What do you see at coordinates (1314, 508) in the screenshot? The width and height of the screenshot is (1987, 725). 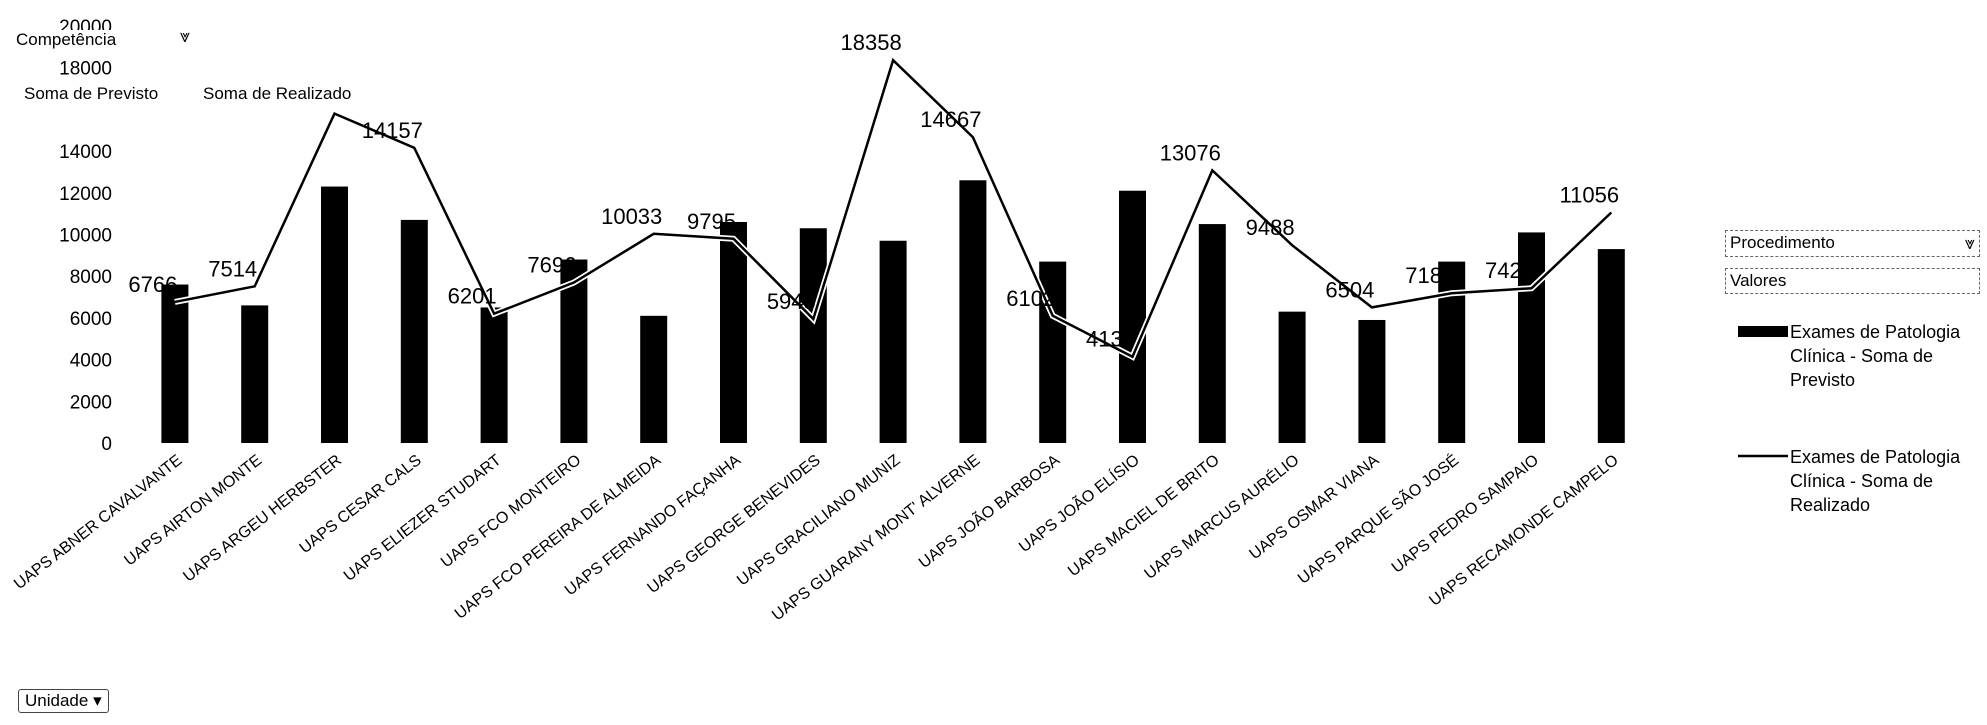 I see `x-tick-label: UAPS OSMAR VIANA` at bounding box center [1314, 508].